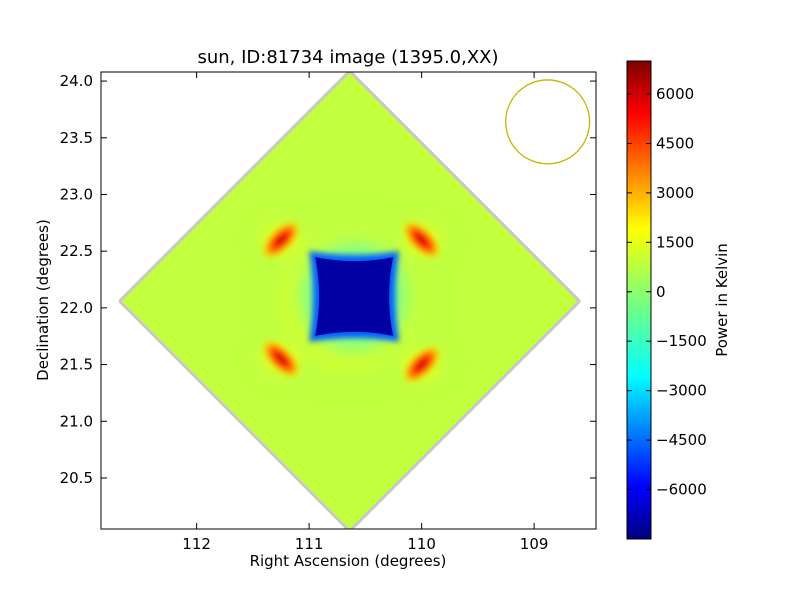  Describe the element at coordinates (196, 544) in the screenshot. I see `x-tick-label: 112` at that location.